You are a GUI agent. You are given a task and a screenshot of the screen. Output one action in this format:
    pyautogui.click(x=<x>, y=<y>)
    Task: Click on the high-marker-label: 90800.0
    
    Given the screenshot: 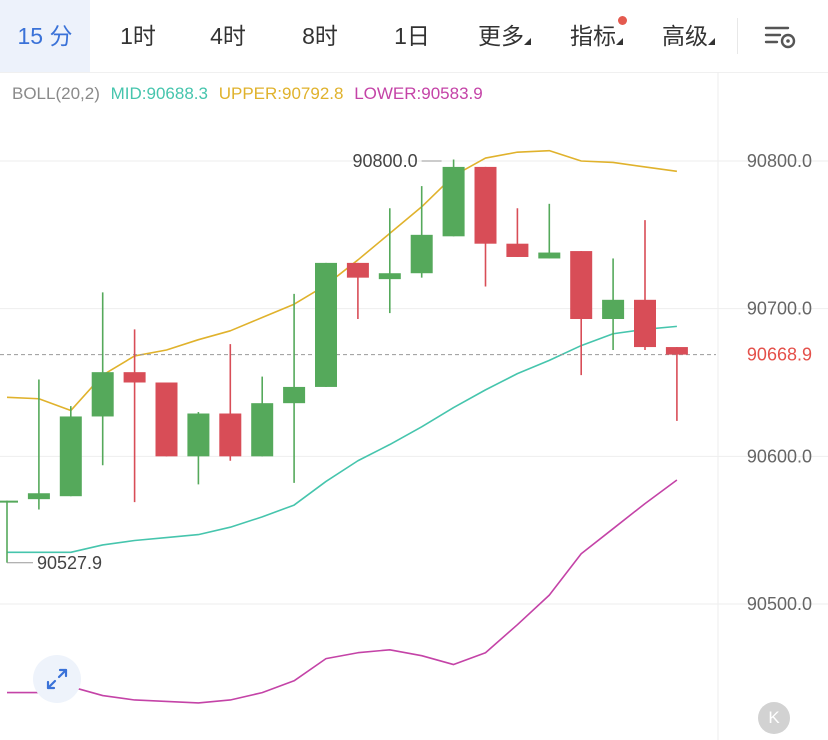 What is the action you would take?
    pyautogui.click(x=385, y=161)
    